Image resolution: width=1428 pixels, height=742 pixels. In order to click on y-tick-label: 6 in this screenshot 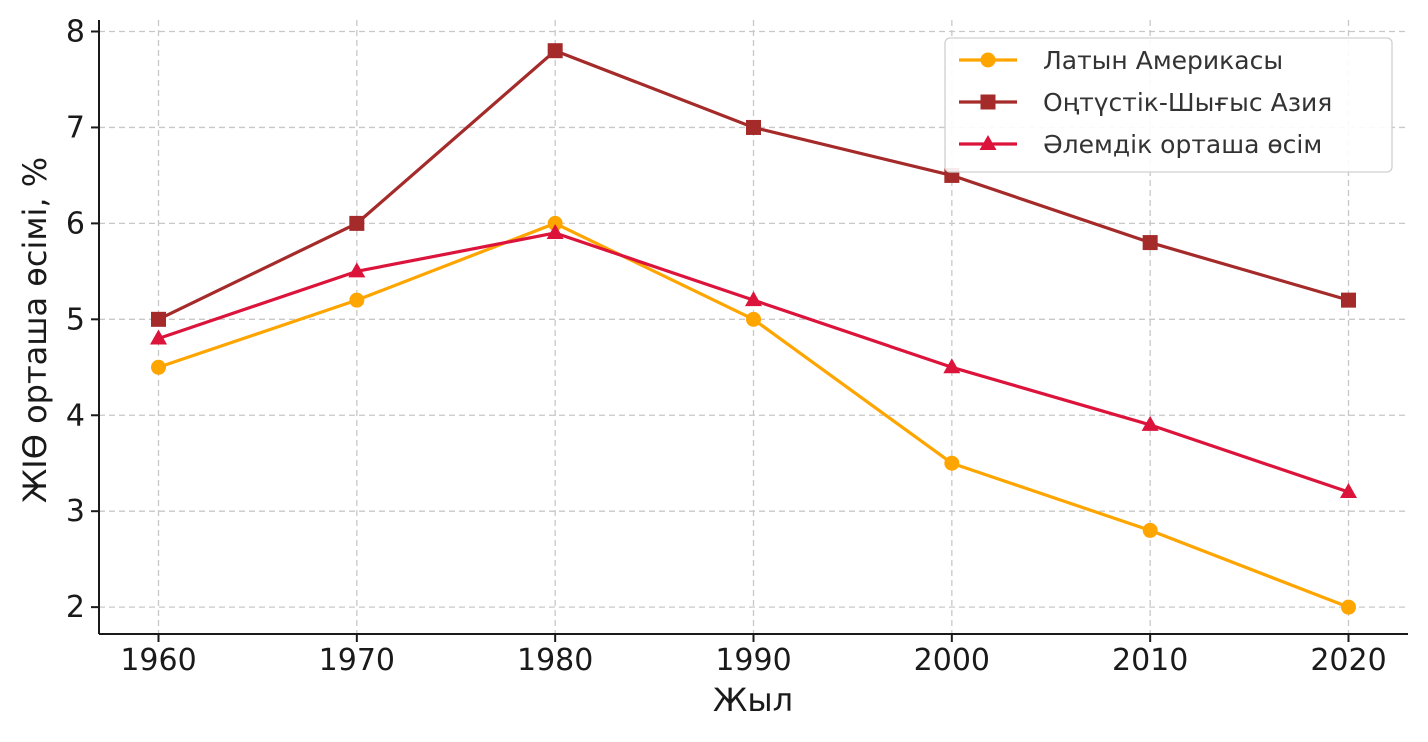, I will do `click(75, 223)`.